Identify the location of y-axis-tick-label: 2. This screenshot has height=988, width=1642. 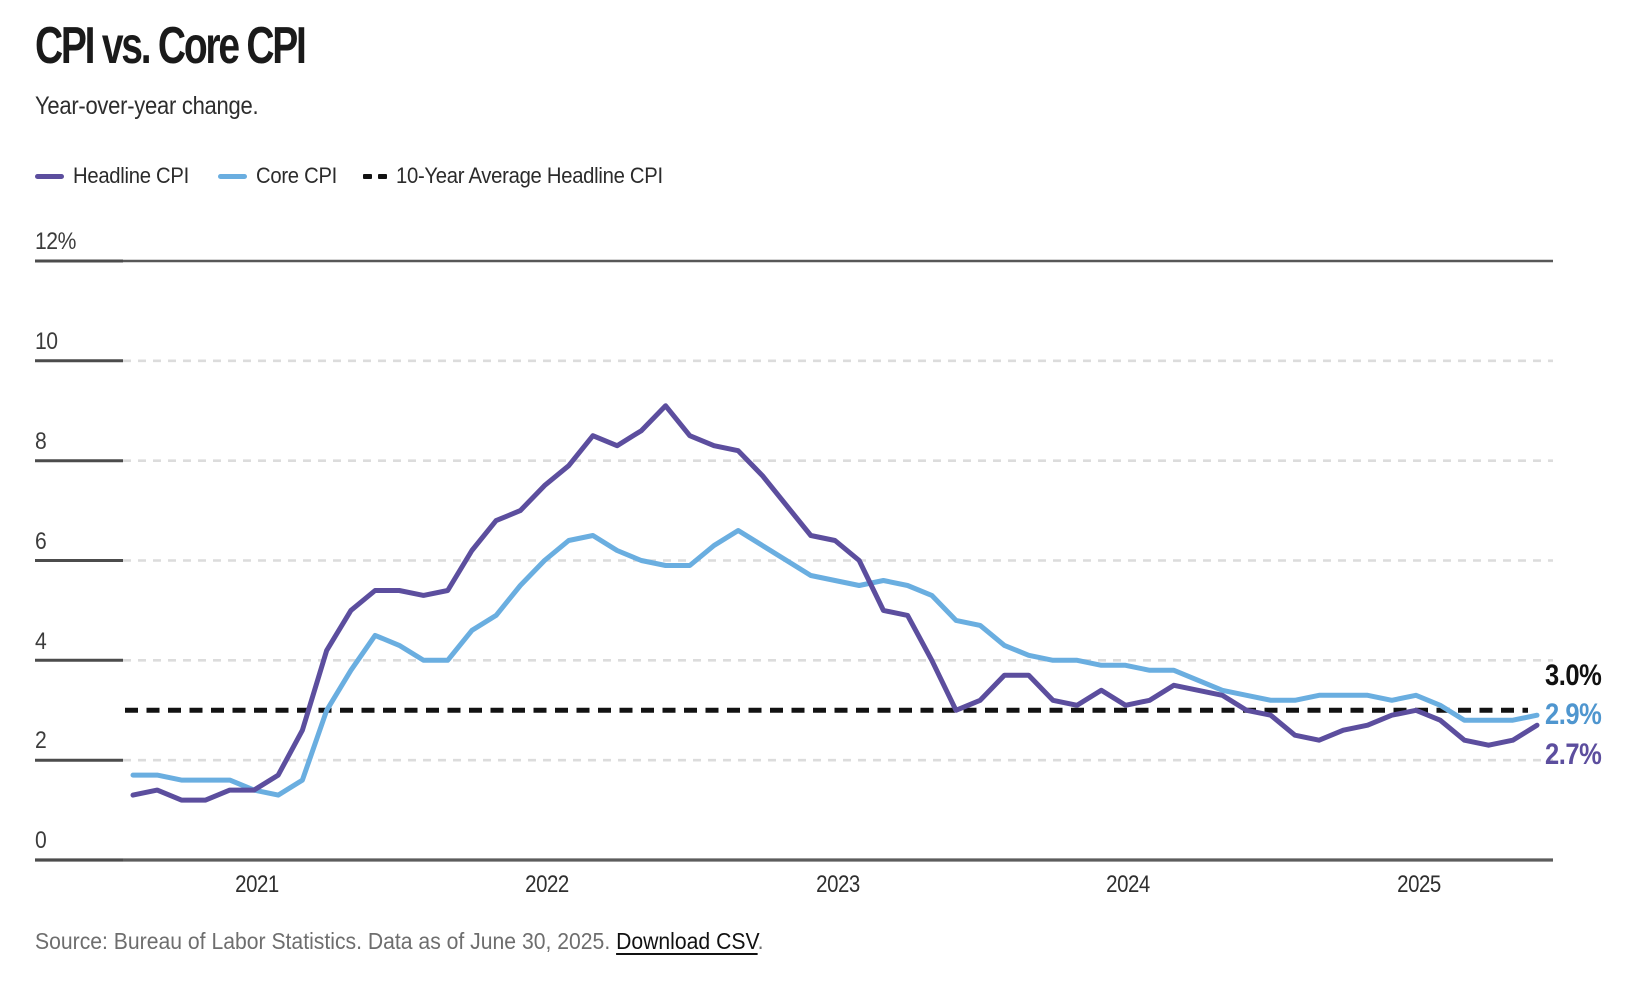
(41, 740).